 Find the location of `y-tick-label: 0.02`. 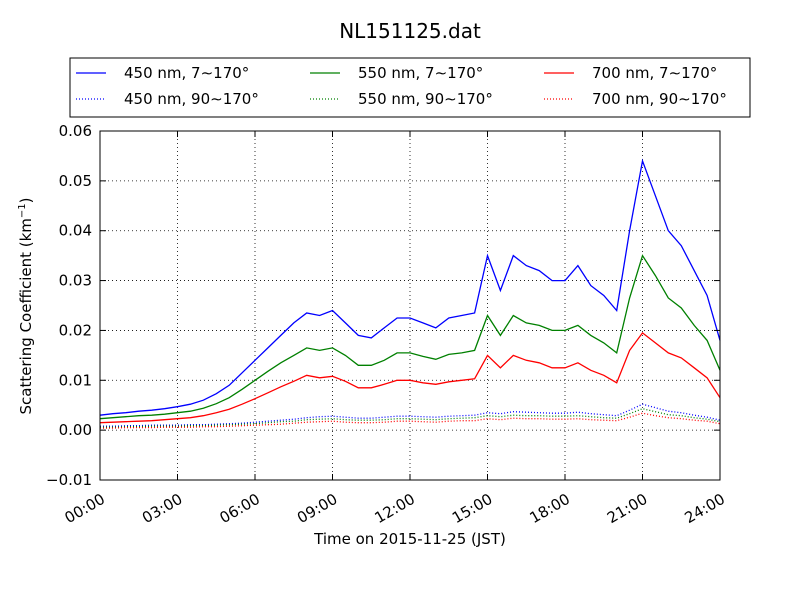

y-tick-label: 0.02 is located at coordinates (75, 330).